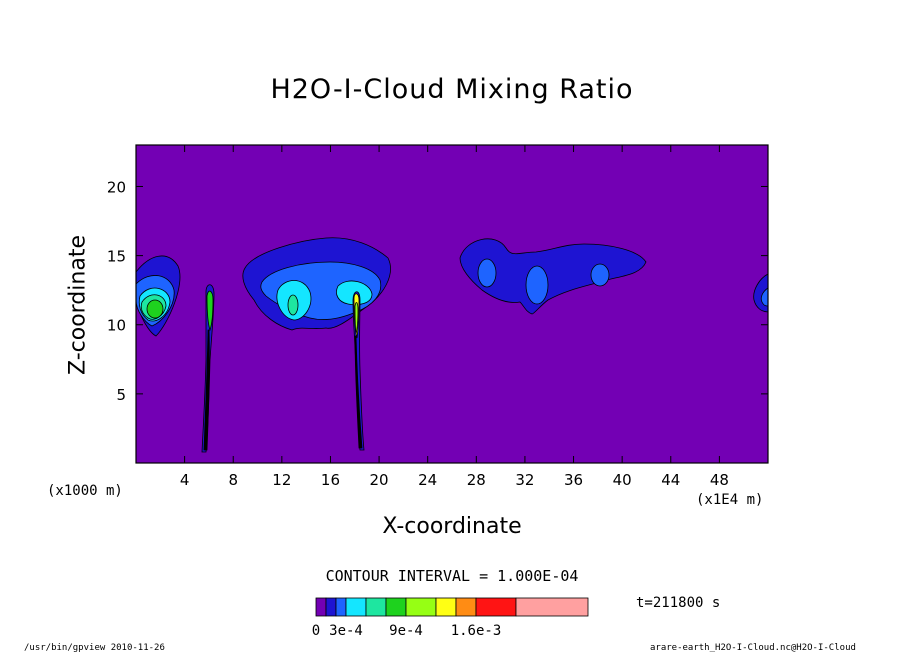 Image resolution: width=904 pixels, height=654 pixels. I want to click on x-tick-label: 24, so click(427, 480).